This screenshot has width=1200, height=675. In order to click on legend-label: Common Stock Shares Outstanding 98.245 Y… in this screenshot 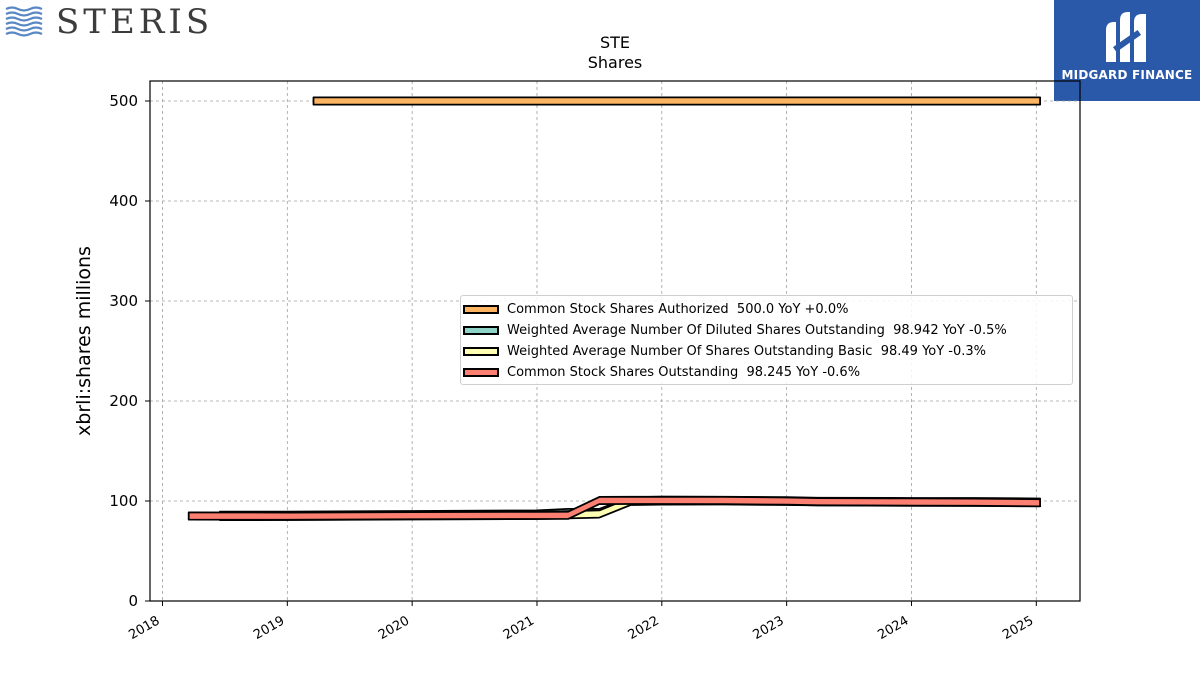, I will do `click(684, 373)`.